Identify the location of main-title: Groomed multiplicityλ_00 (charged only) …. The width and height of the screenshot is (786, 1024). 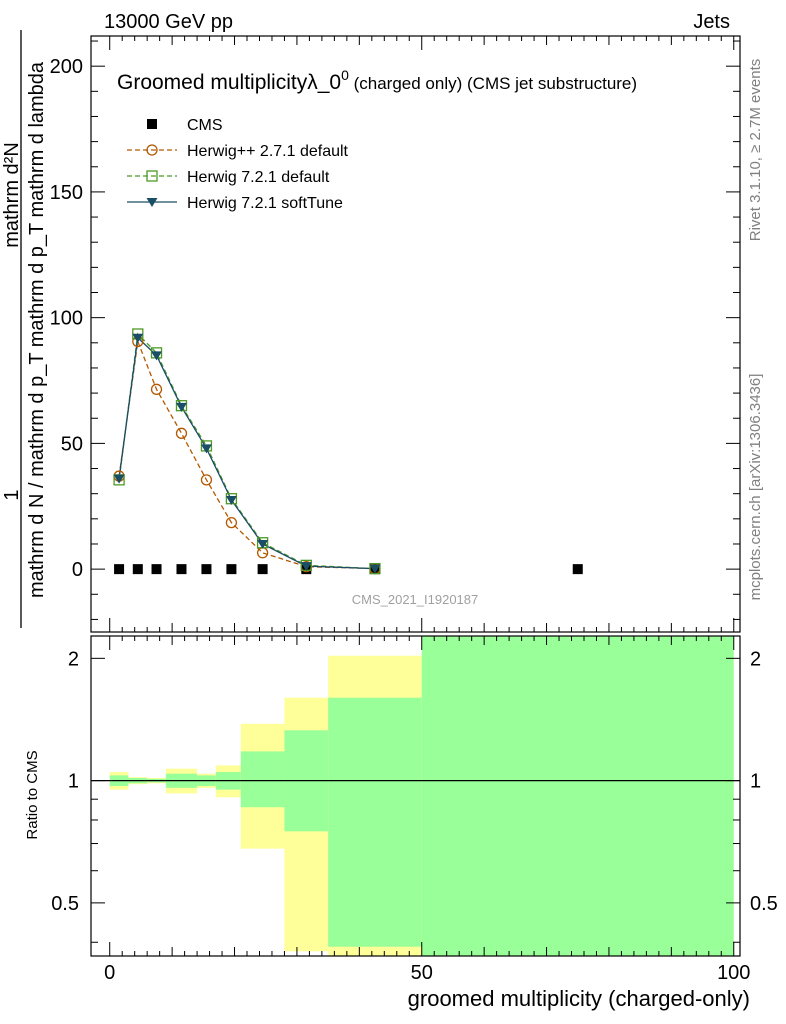
(377, 80).